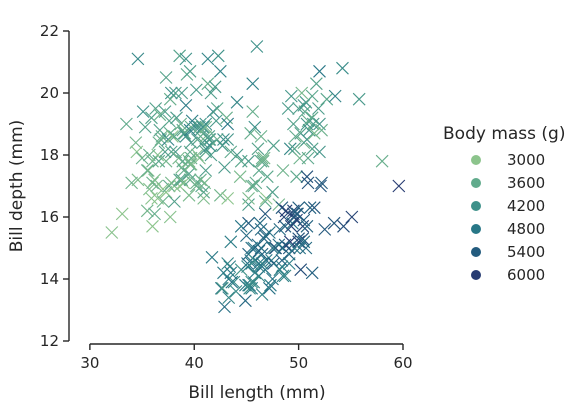 The image size is (576, 410). What do you see at coordinates (402, 363) in the screenshot?
I see `x-tick-label: 60` at bounding box center [402, 363].